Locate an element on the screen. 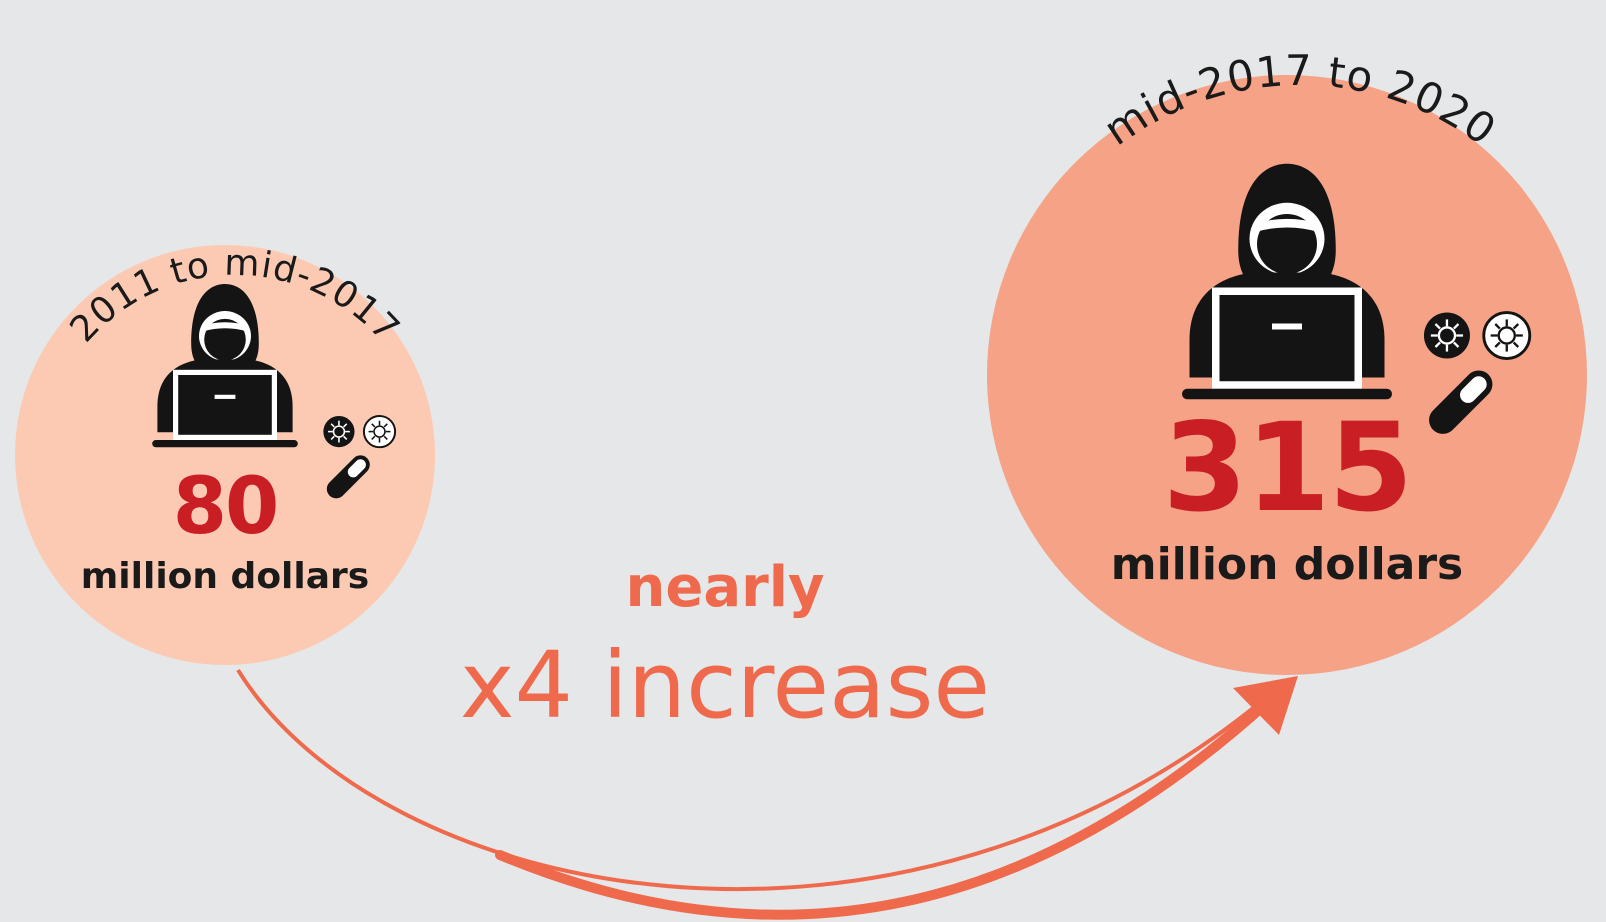 The height and width of the screenshot is (922, 1606). unit-before: million dollars is located at coordinates (225, 576).